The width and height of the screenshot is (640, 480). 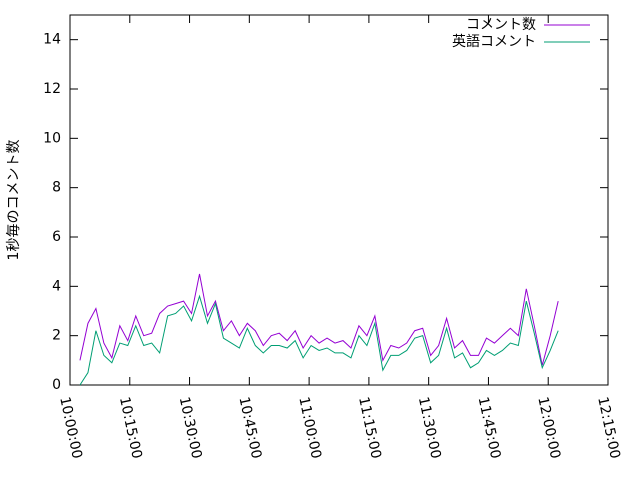 I want to click on x-tick-label: 10:15:00, so click(x=130, y=427).